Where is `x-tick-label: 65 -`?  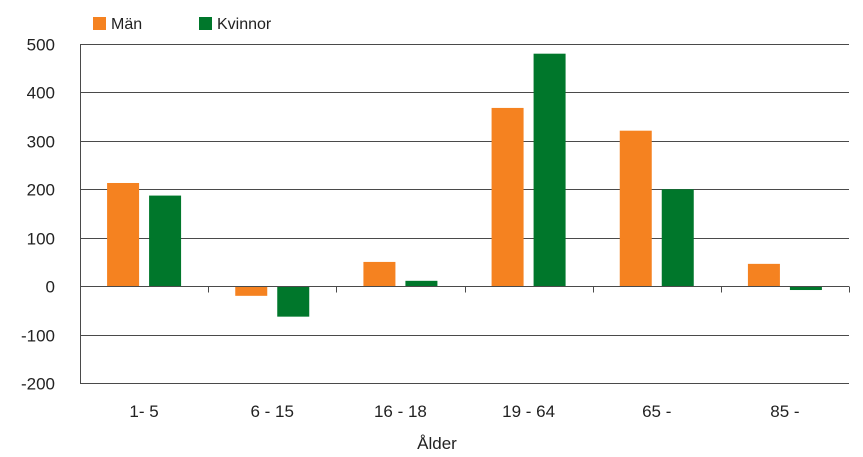 x-tick-label: 65 - is located at coordinates (656, 411).